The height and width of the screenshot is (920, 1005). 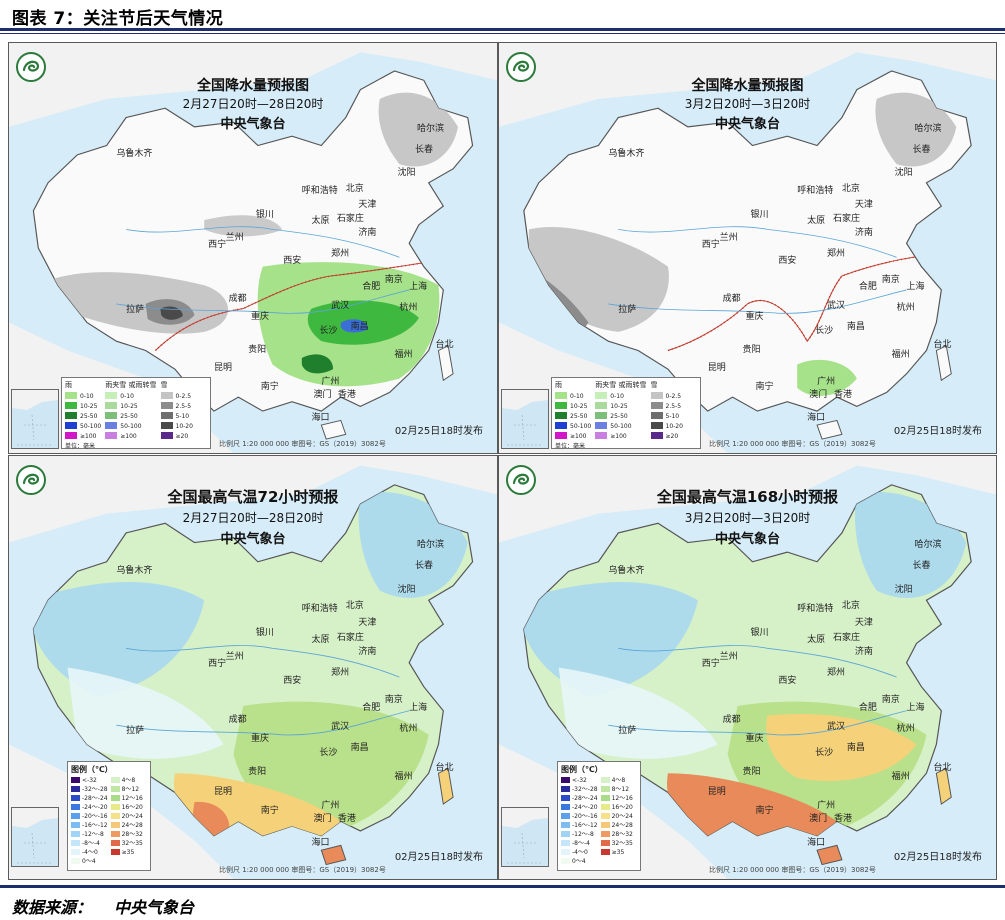 What do you see at coordinates (558, 385) in the screenshot?
I see `legend-header: 雨` at bounding box center [558, 385].